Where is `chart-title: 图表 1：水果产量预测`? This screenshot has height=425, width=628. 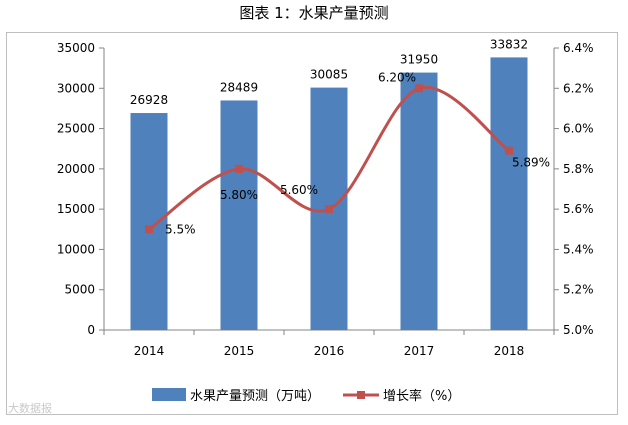
chart-title: 图表 1：水果产量预测 is located at coordinates (314, 13).